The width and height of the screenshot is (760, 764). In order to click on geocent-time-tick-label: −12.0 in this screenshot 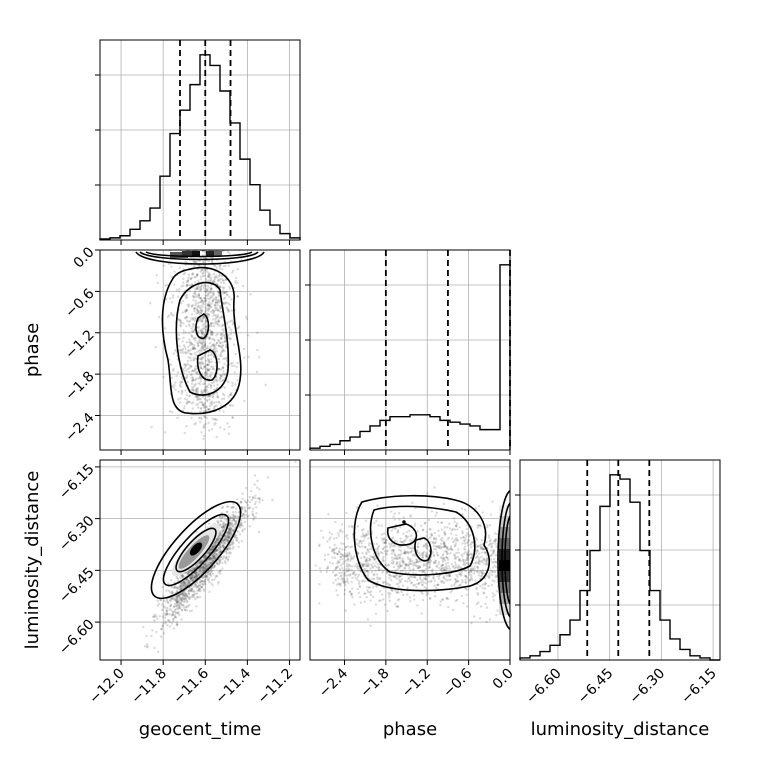, I will do `click(107, 687)`.